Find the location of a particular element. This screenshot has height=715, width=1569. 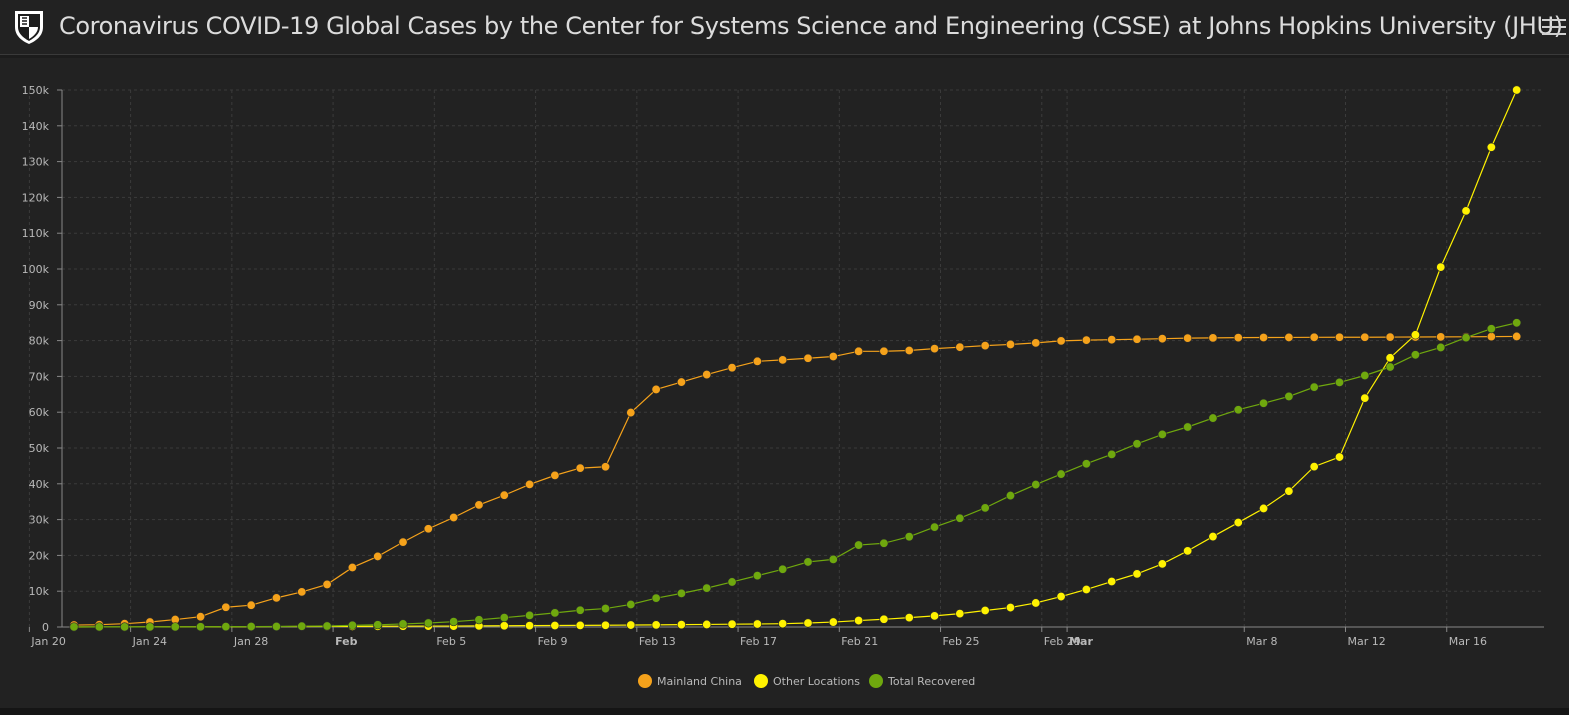

y-tick-label: 120k is located at coordinates (36, 197).